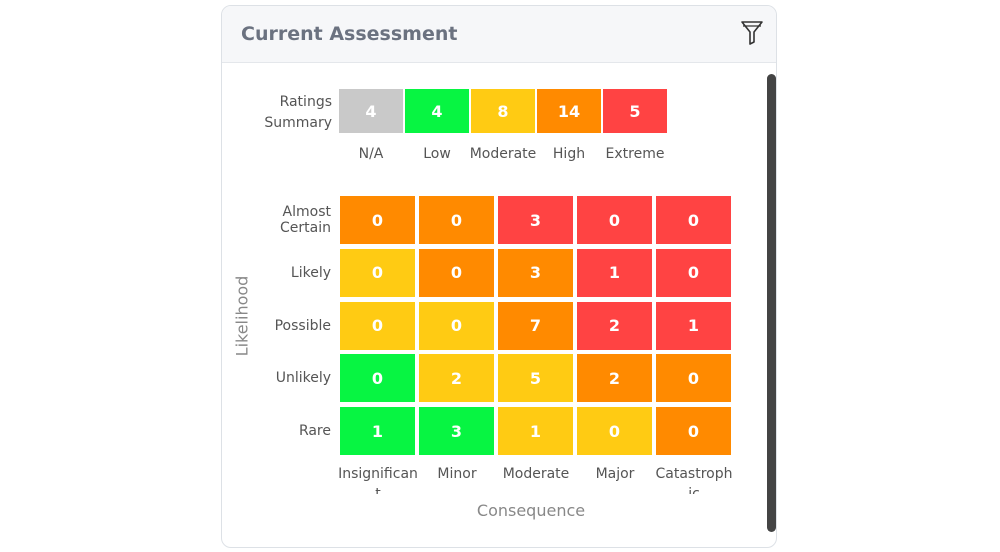 Image resolution: width=1000 pixels, height=552 pixels. I want to click on row-label: Unlikely, so click(303, 378).